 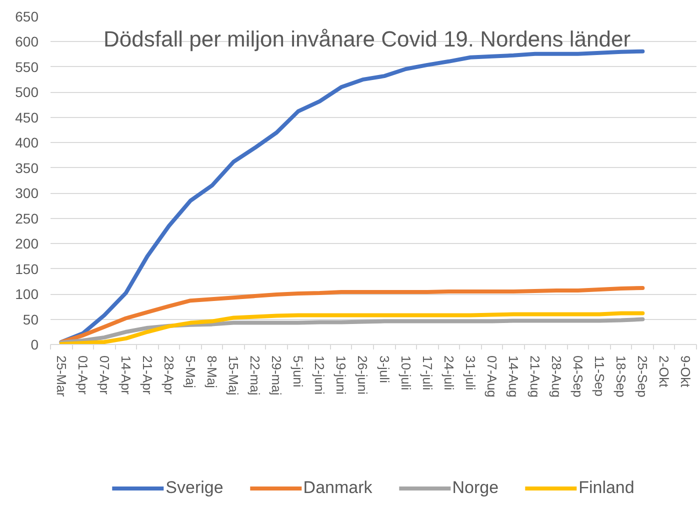 What do you see at coordinates (448, 373) in the screenshot?
I see `x-tick-label: 24-juli` at bounding box center [448, 373].